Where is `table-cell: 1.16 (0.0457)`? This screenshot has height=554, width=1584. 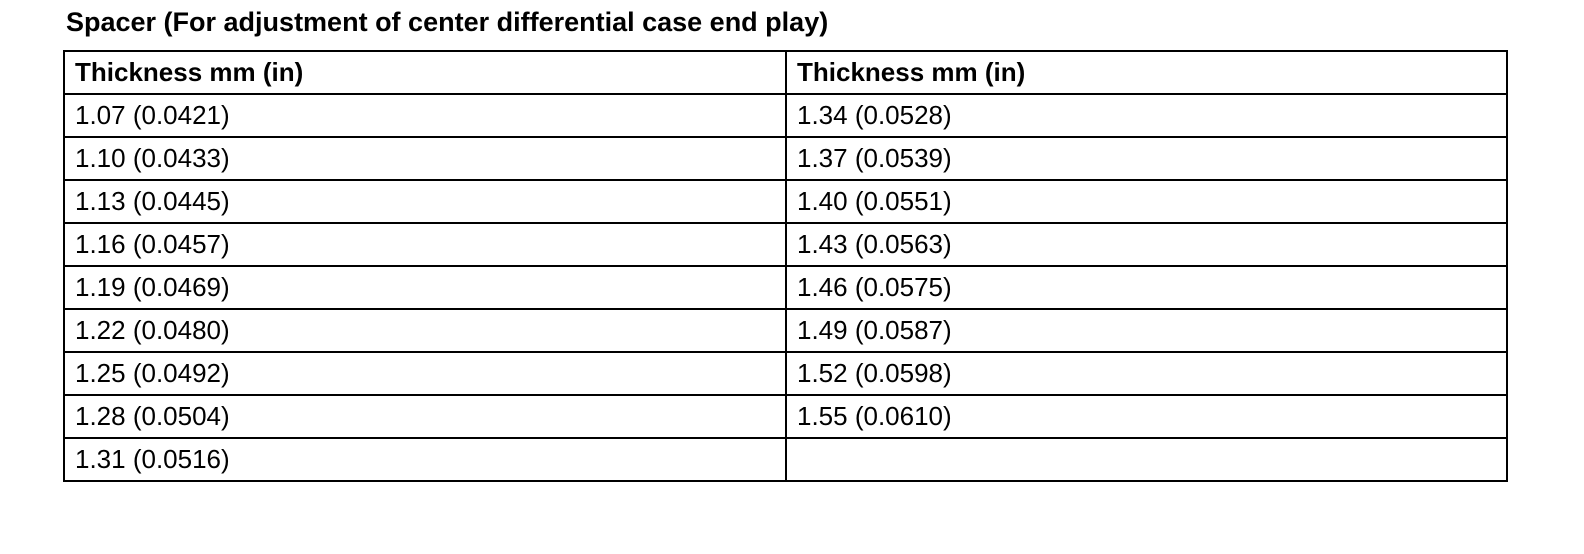 table-cell: 1.16 (0.0457) is located at coordinates (425, 244).